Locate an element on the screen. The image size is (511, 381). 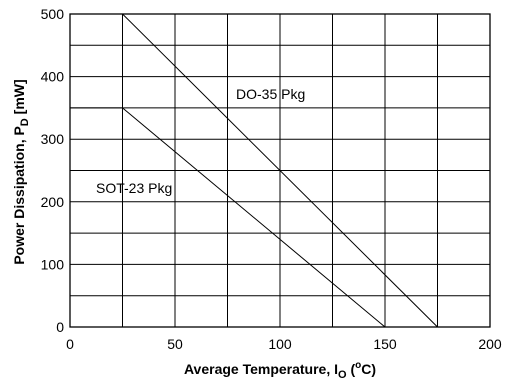
x-axis-title-degree: o is located at coordinates (358, 365).